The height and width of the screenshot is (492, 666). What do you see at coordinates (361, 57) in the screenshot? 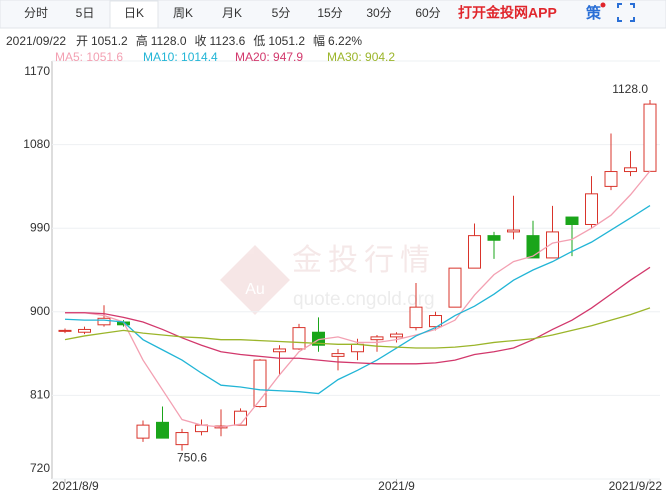
I see `legend-entry: MA30: 904.2` at bounding box center [361, 57].